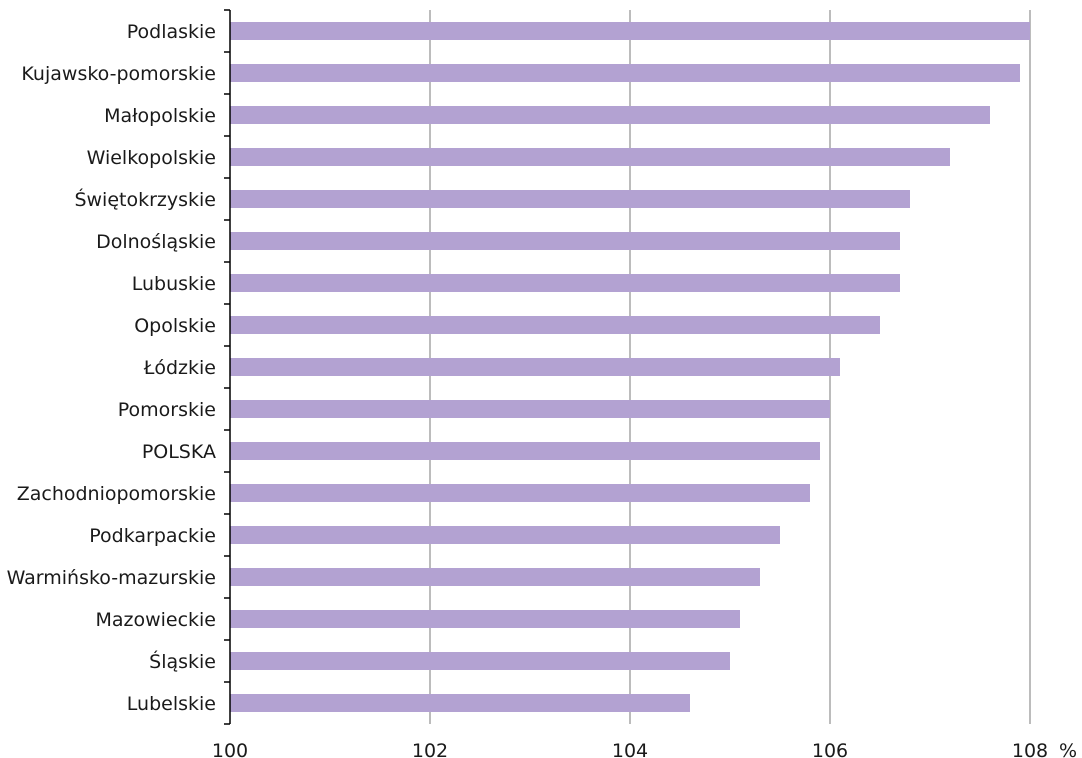  I want to click on y-axis, so click(227, 367).